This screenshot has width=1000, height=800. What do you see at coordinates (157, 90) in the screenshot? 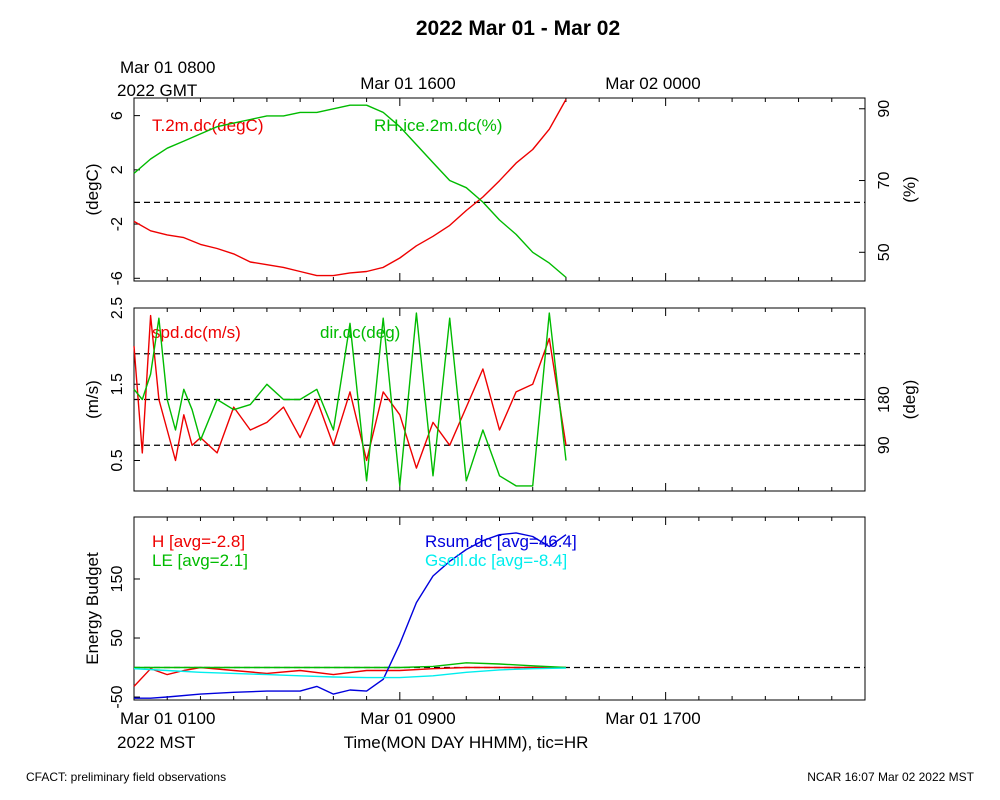
I see `top-time-sublabel: 2022 GMT` at bounding box center [157, 90].